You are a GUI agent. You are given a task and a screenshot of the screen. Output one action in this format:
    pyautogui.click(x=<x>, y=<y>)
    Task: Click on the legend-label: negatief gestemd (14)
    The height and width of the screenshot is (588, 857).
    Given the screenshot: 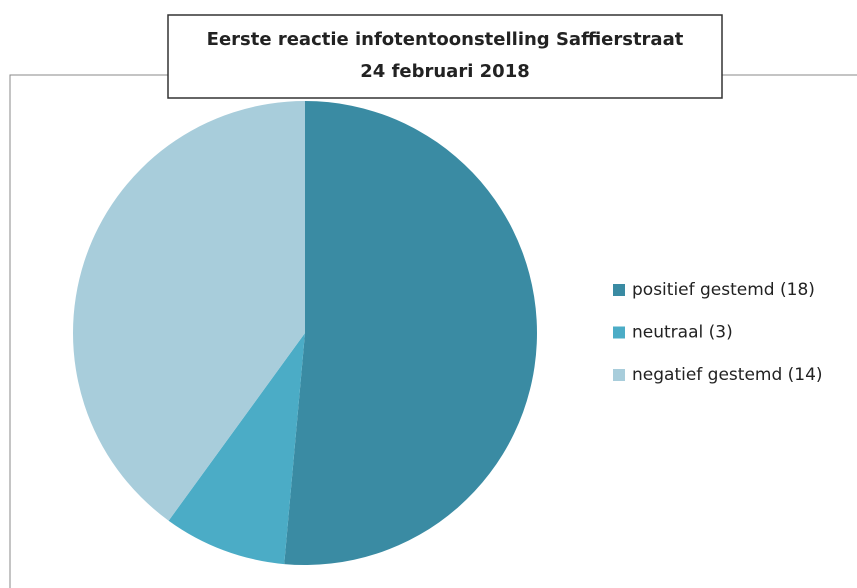 What is the action you would take?
    pyautogui.click(x=727, y=375)
    